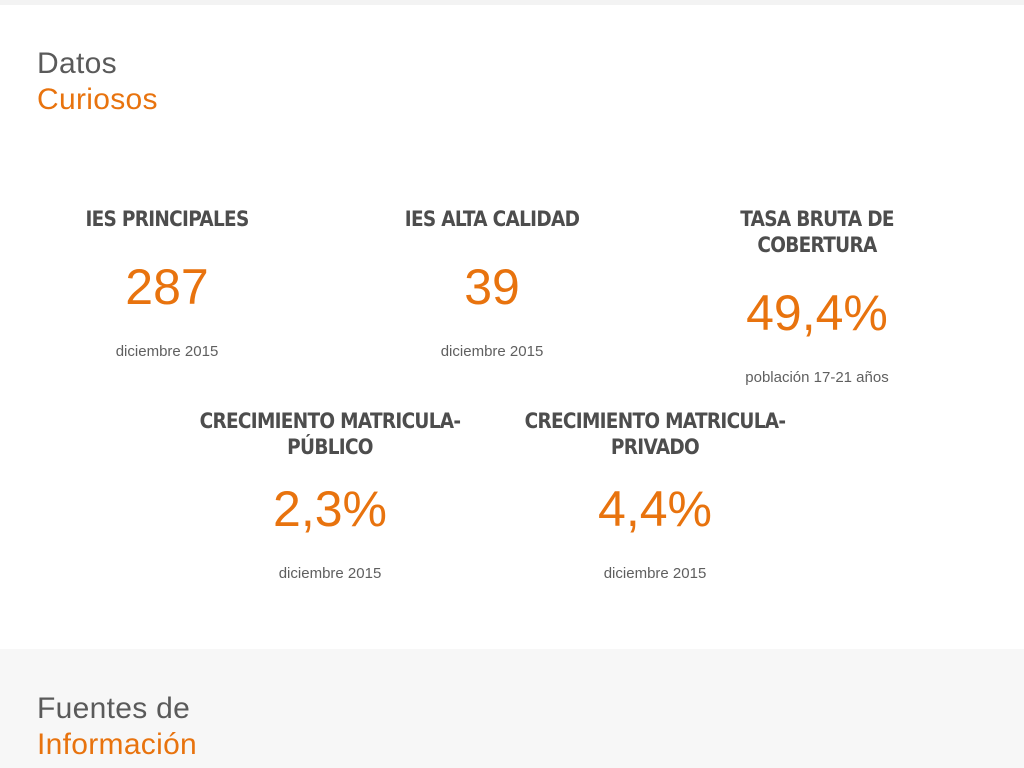 The image size is (1024, 768). Describe the element at coordinates (97, 99) in the screenshot. I see `heading-line-2: Curiosos` at that location.